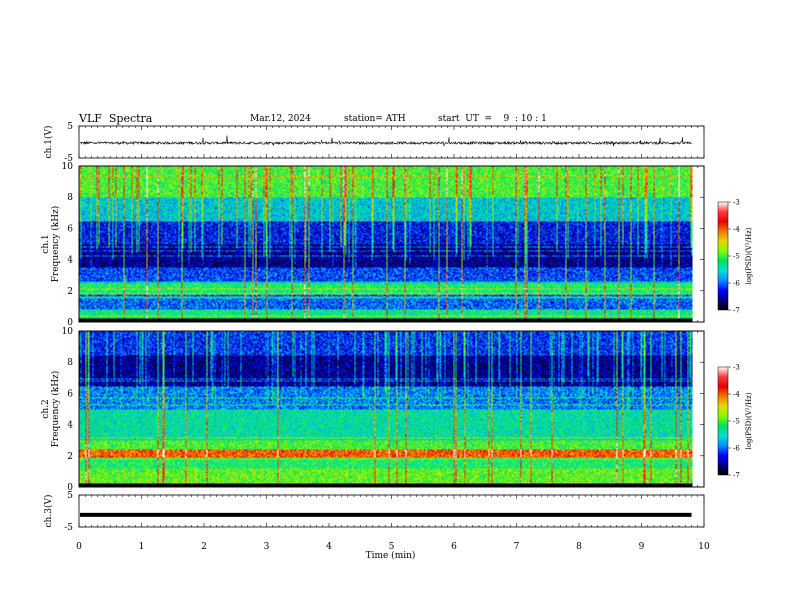 The height and width of the screenshot is (612, 792). Describe the element at coordinates (517, 547) in the screenshot. I see `x-tick-label: 7` at that location.